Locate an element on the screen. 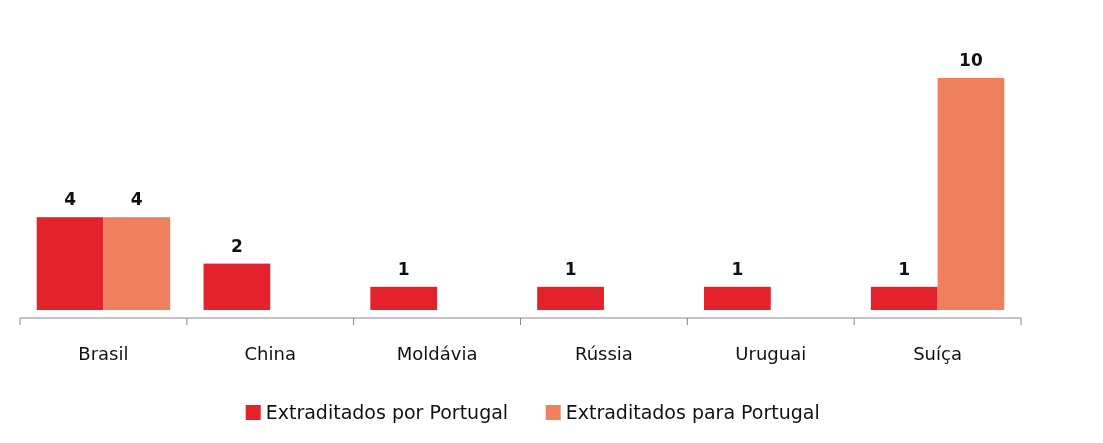 The width and height of the screenshot is (1103, 443). data-label: 2 is located at coordinates (236, 245).